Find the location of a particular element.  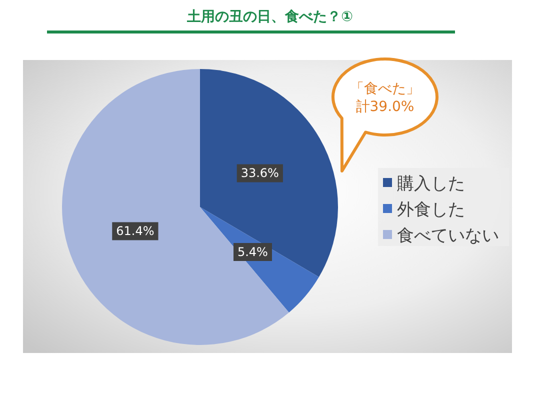

legend-label: 購入した is located at coordinates (431, 184).